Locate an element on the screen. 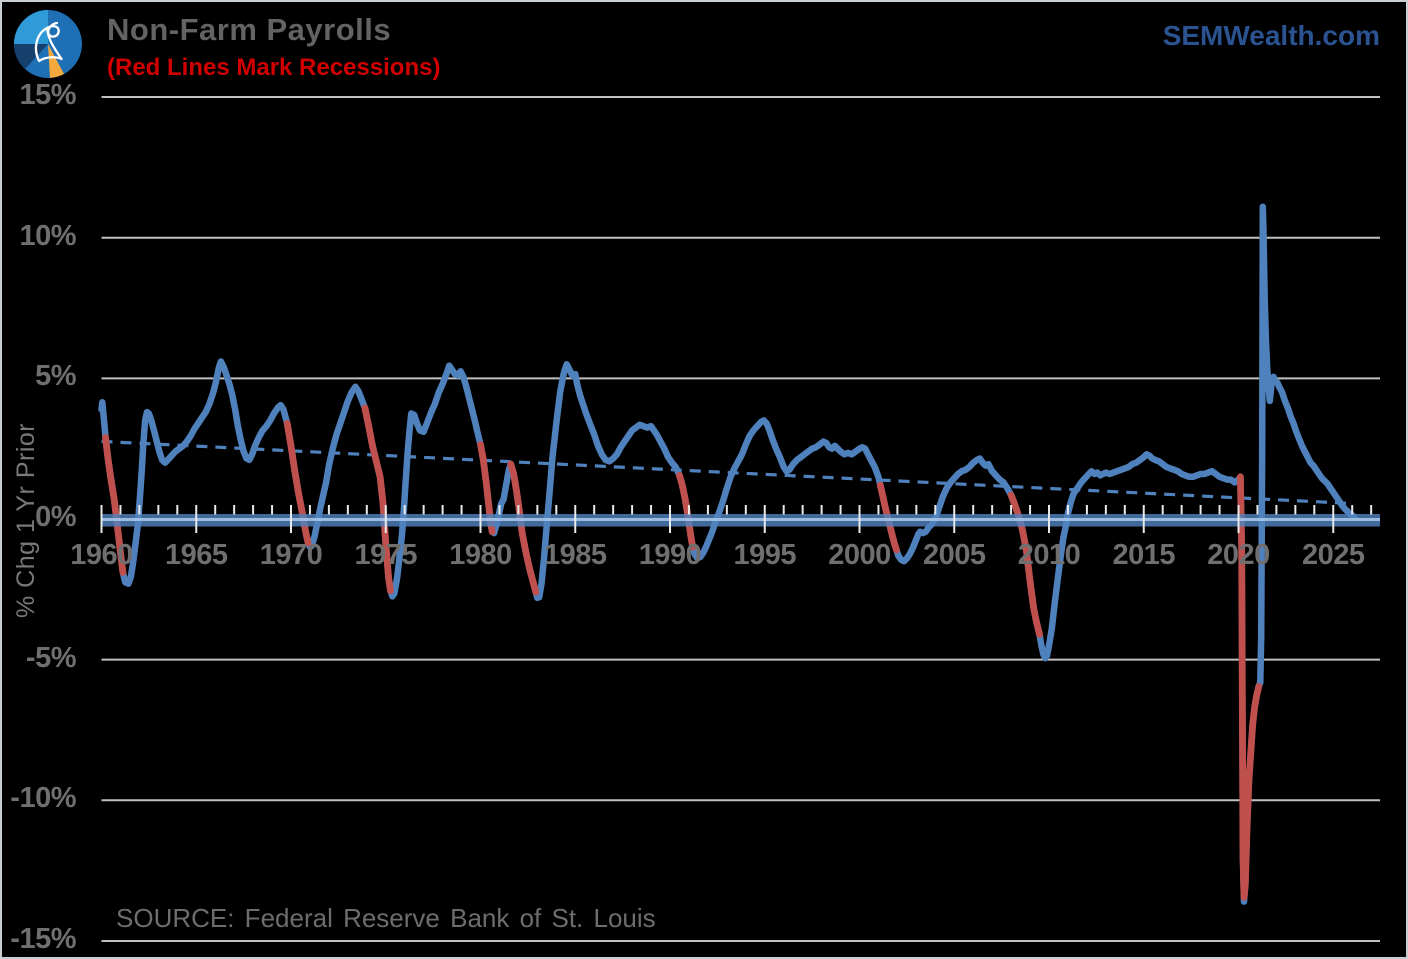 The width and height of the screenshot is (1408, 959). x-tick-label-1980: 1980 is located at coordinates (480, 555).